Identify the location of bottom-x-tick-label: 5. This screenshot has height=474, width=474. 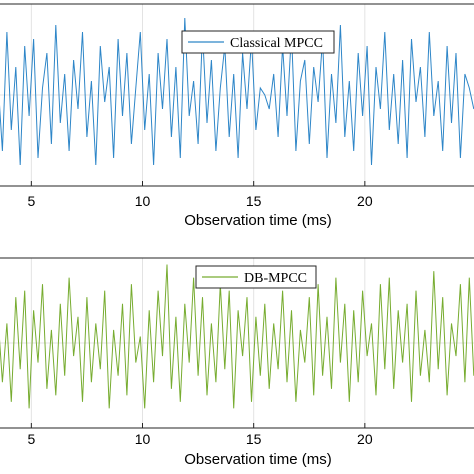
(31, 439).